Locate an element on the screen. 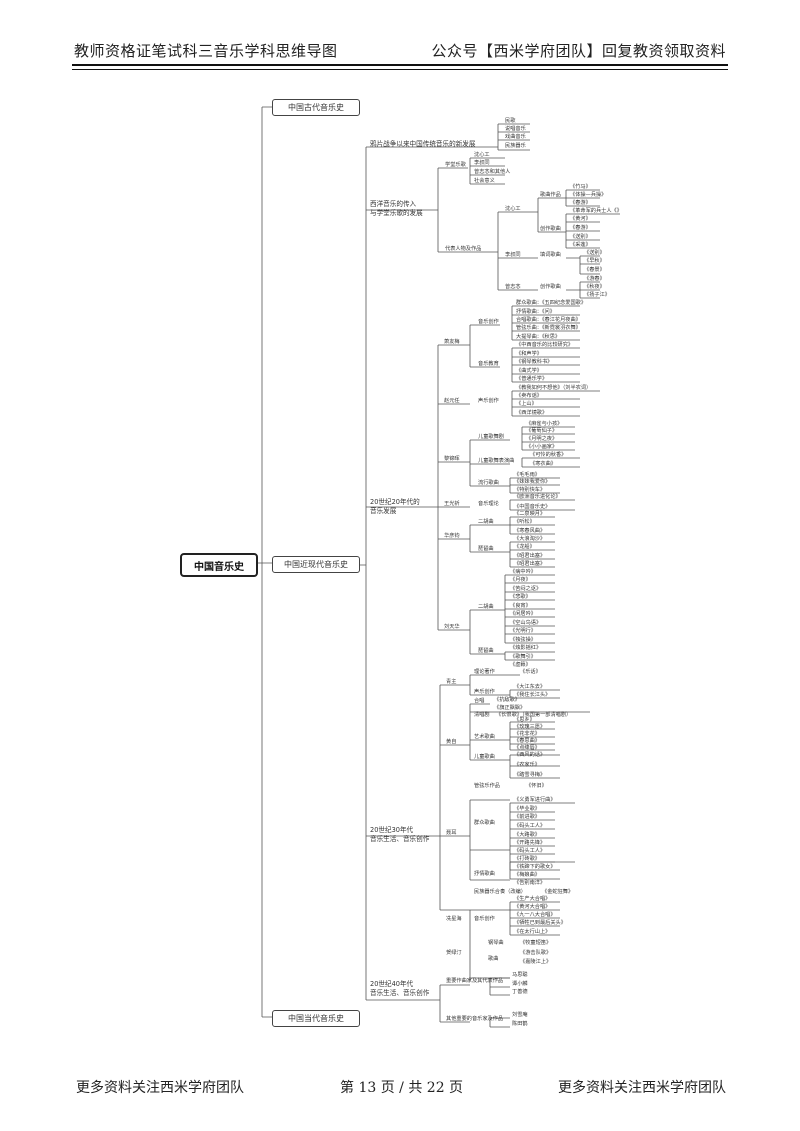 The image size is (800, 1131). list-item: 《大浪淘沙》 is located at coordinates (530, 539).